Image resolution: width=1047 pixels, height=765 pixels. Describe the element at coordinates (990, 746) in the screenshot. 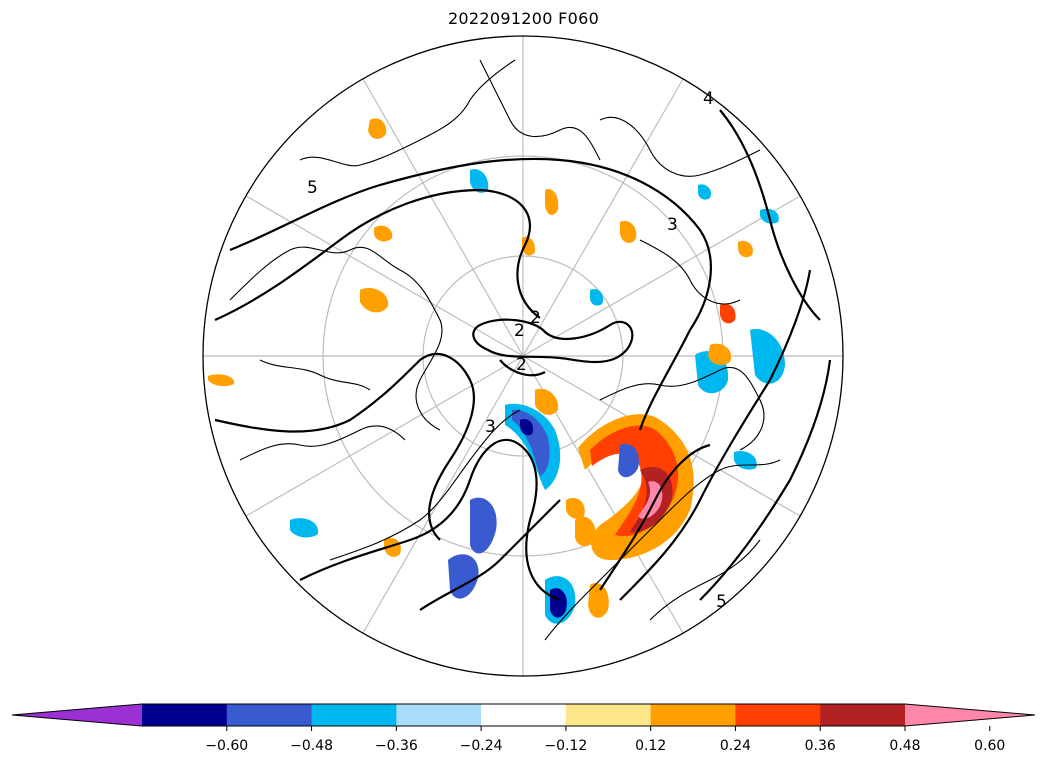

I see `colorbar-tick-label: 0.60` at that location.